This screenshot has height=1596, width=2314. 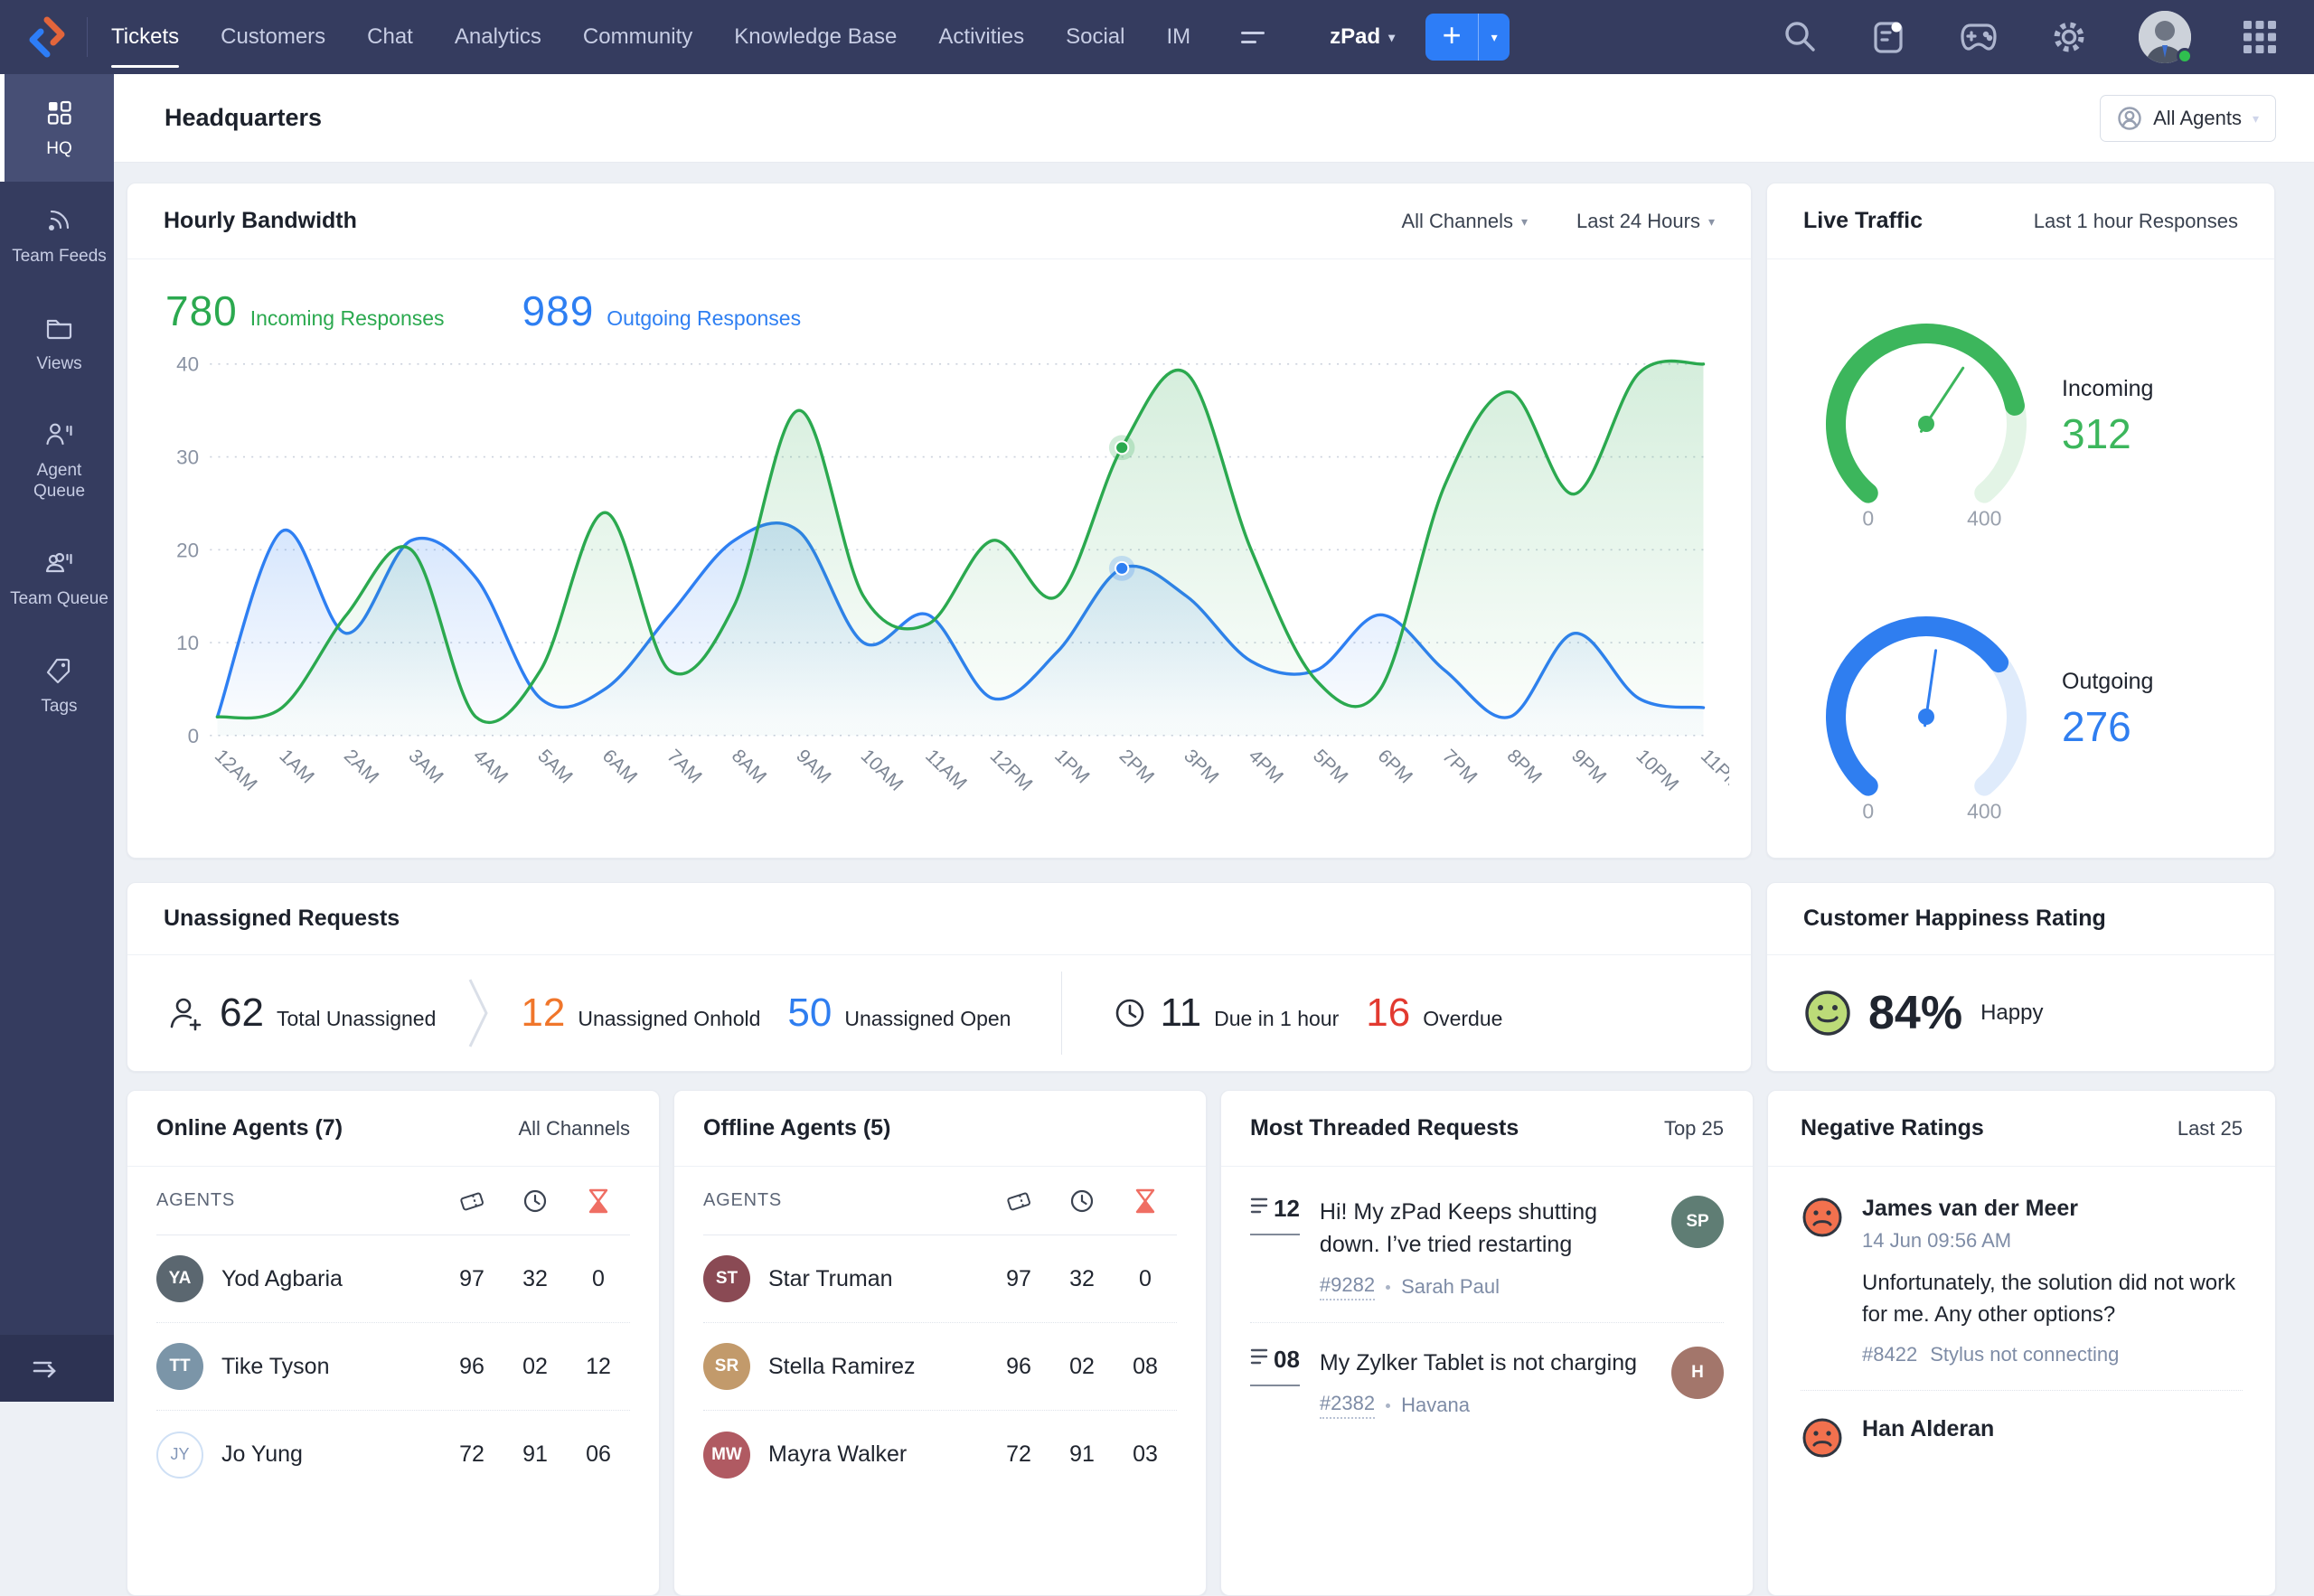 What do you see at coordinates (57, 460) in the screenshot?
I see `sidebar-item-agent-queue: Agent Queue` at bounding box center [57, 460].